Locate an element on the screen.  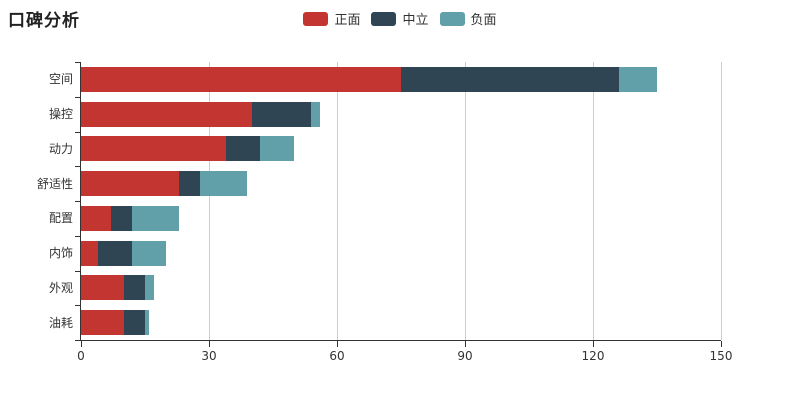
bar-segment-中立-空间 is located at coordinates (510, 79).